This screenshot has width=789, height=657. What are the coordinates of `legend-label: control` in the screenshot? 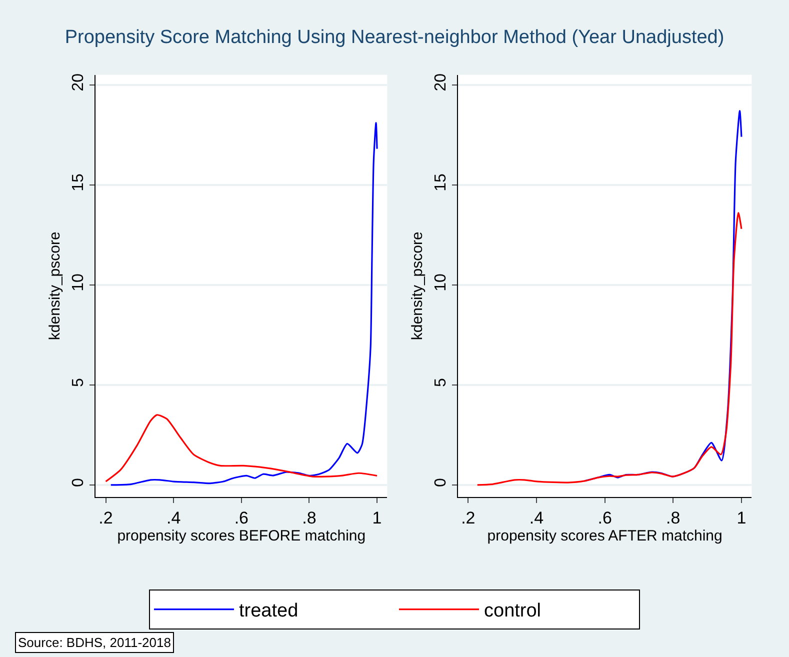 It's located at (513, 611).